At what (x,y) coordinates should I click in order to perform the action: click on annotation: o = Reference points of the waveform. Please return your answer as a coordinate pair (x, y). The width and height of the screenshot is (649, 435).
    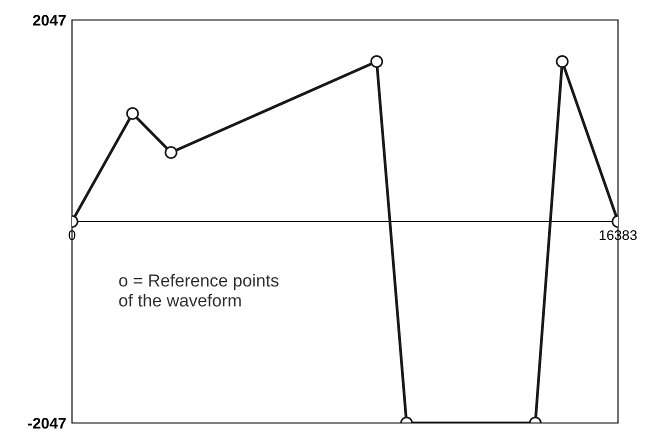
    Looking at the image, I should click on (198, 290).